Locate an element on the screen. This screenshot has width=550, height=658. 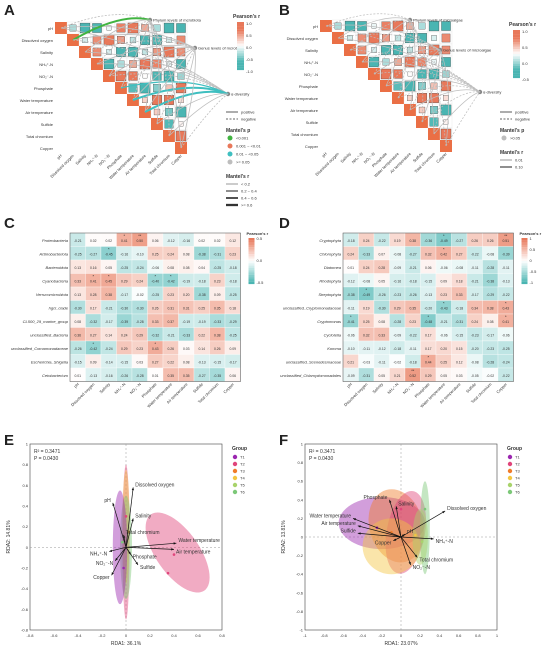
heatmap-value: -0.30 is located at coordinates (382, 309).